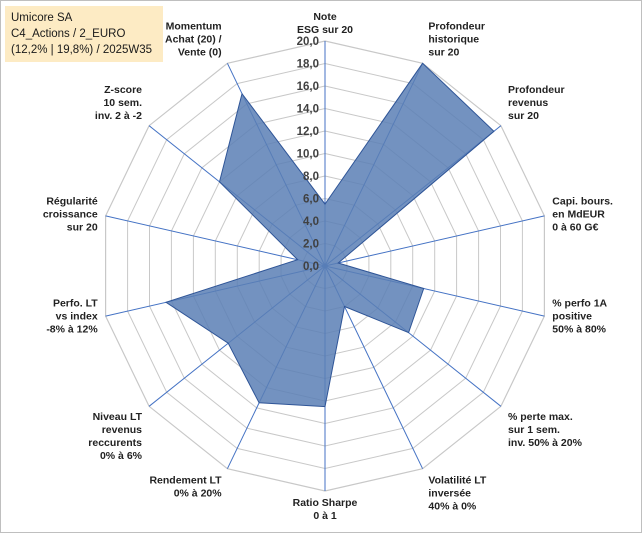  Describe the element at coordinates (115, 436) in the screenshot. I see `axis-label: Niveau LT revenus reccurents 0% à 6%` at that location.